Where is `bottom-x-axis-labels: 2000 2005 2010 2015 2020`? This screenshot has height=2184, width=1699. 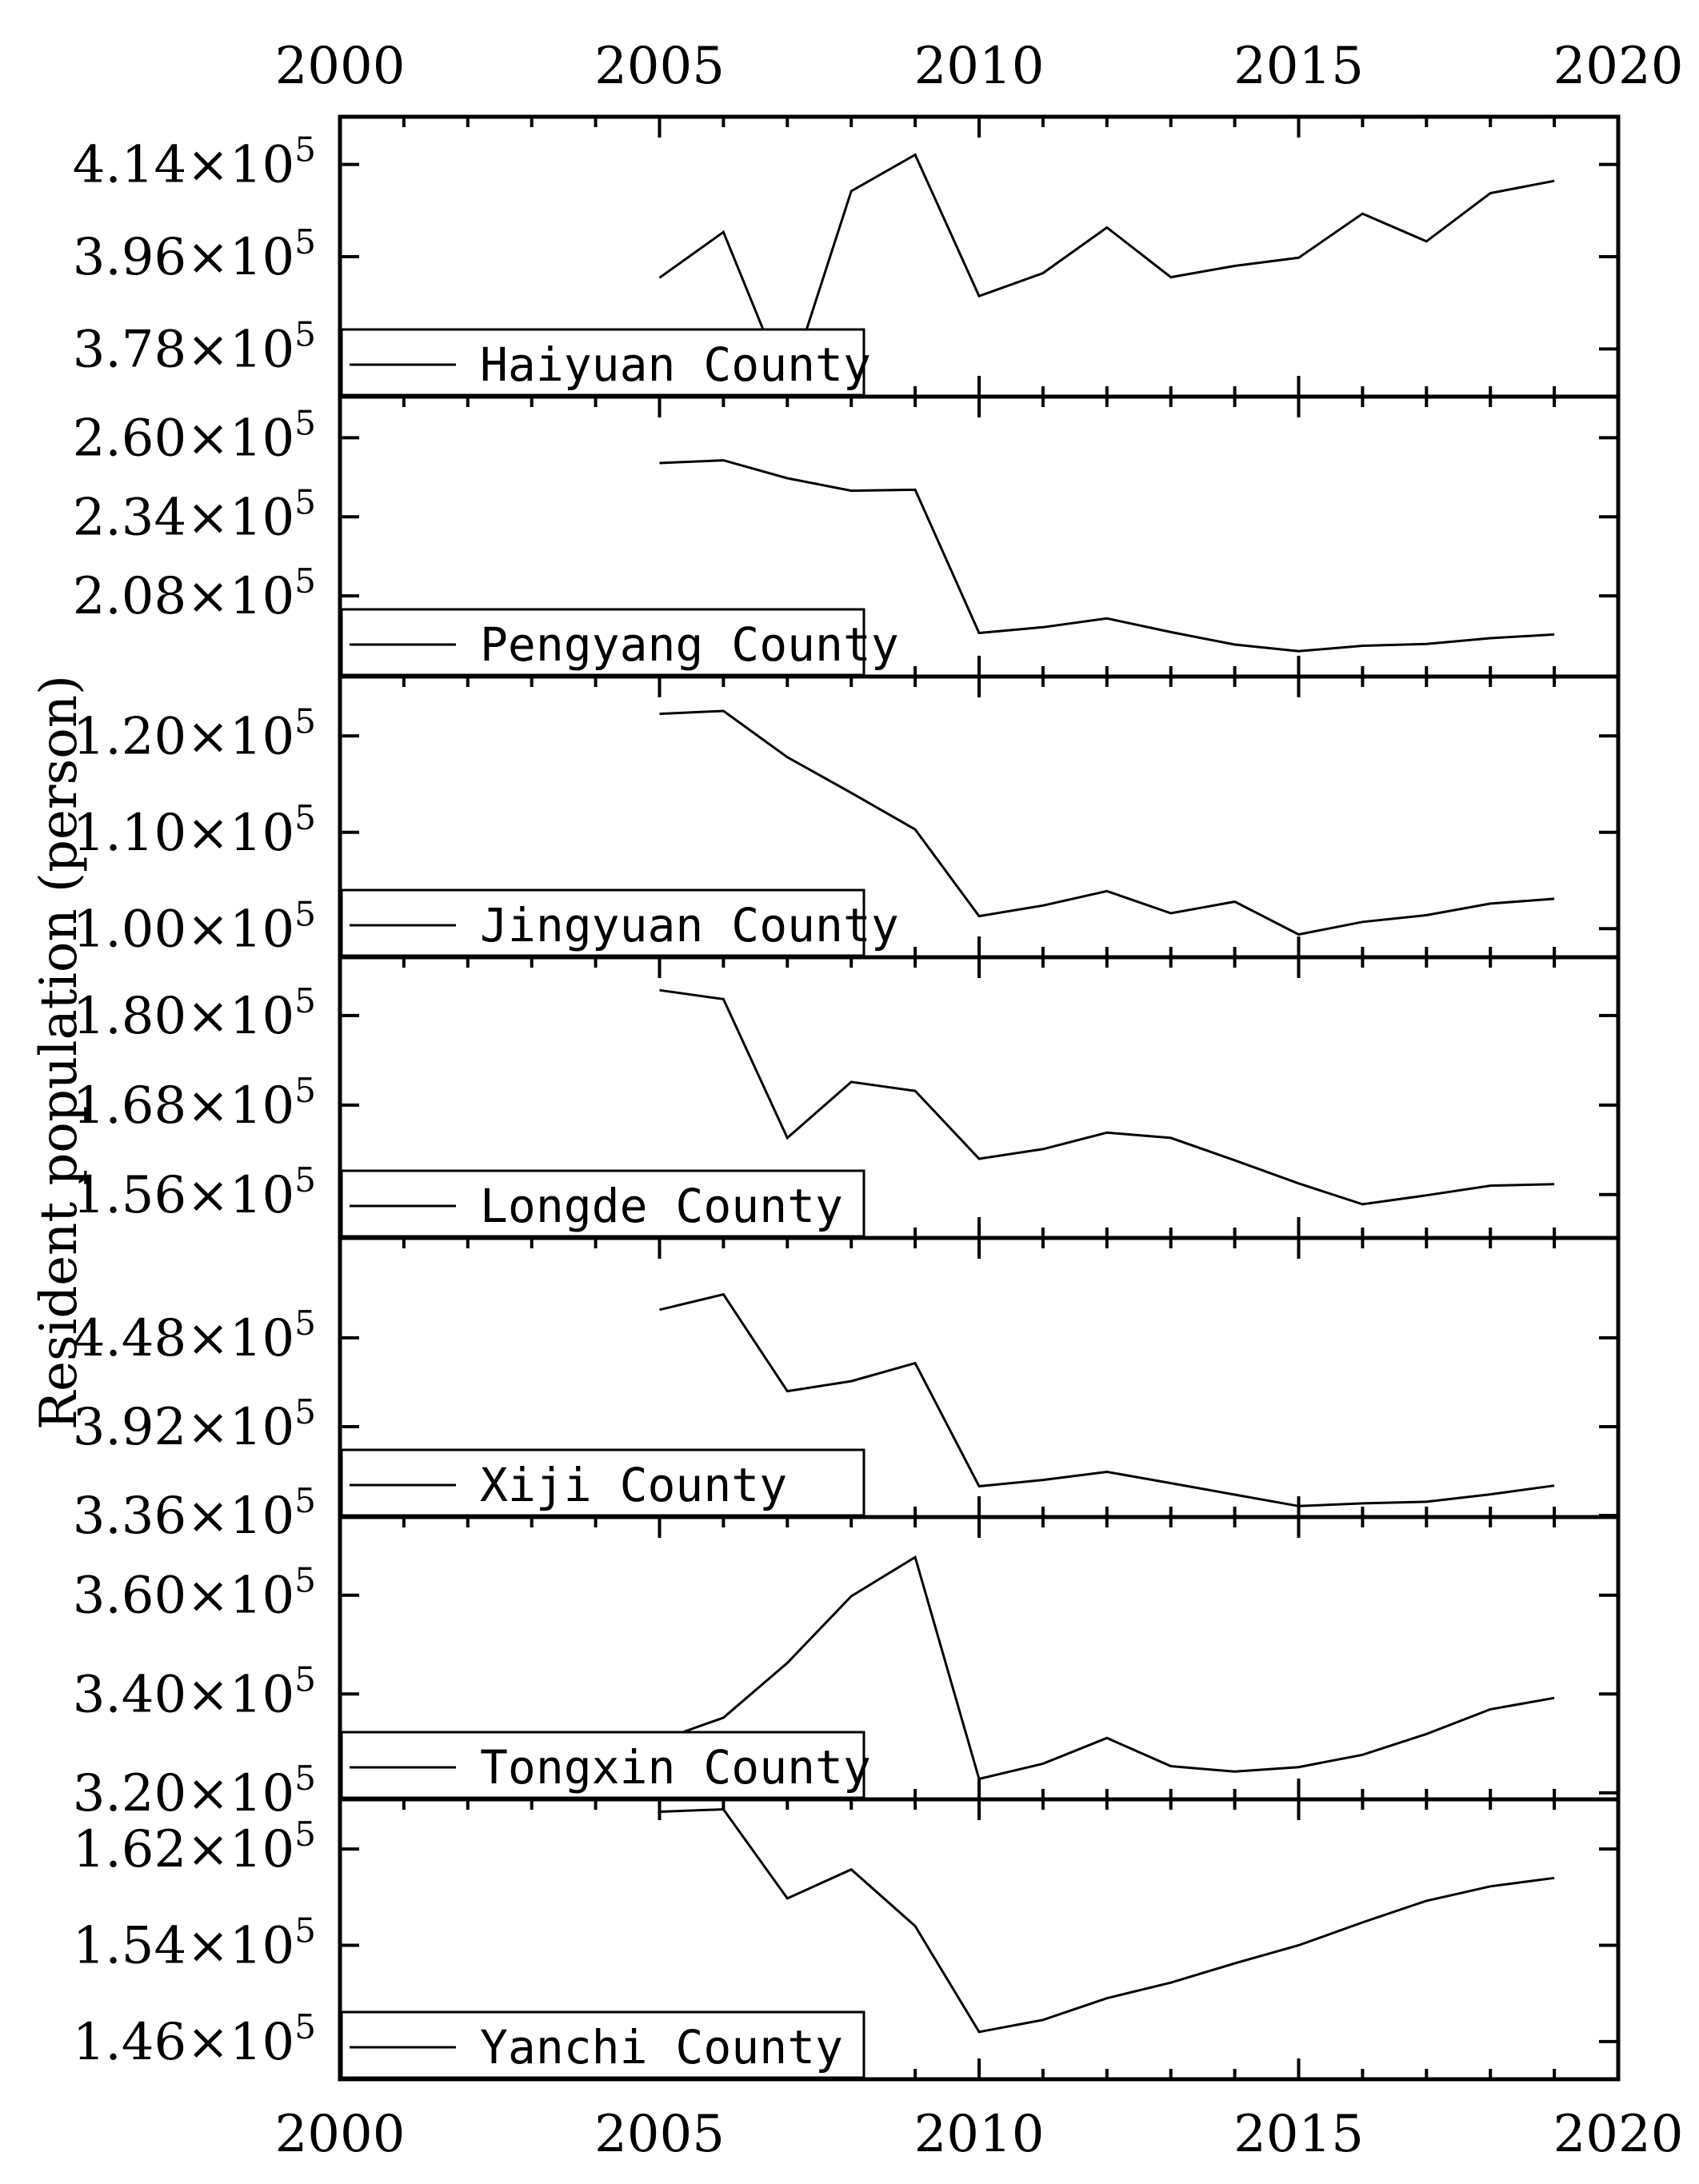 bottom-x-axis-labels: 2000 2005 2010 2015 2020 is located at coordinates (979, 2134).